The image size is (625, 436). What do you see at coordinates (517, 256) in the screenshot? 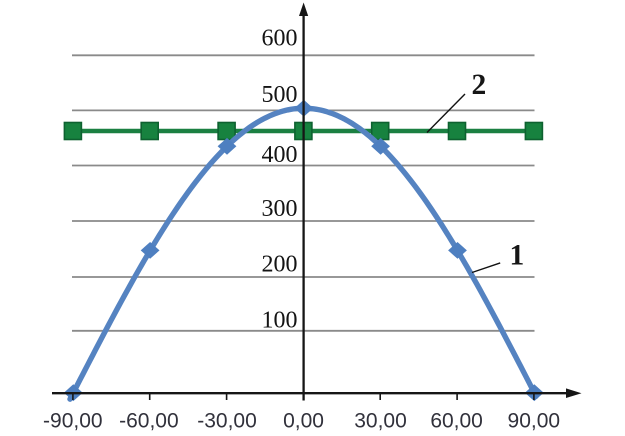
I see `svg-text: 1` at bounding box center [517, 256].